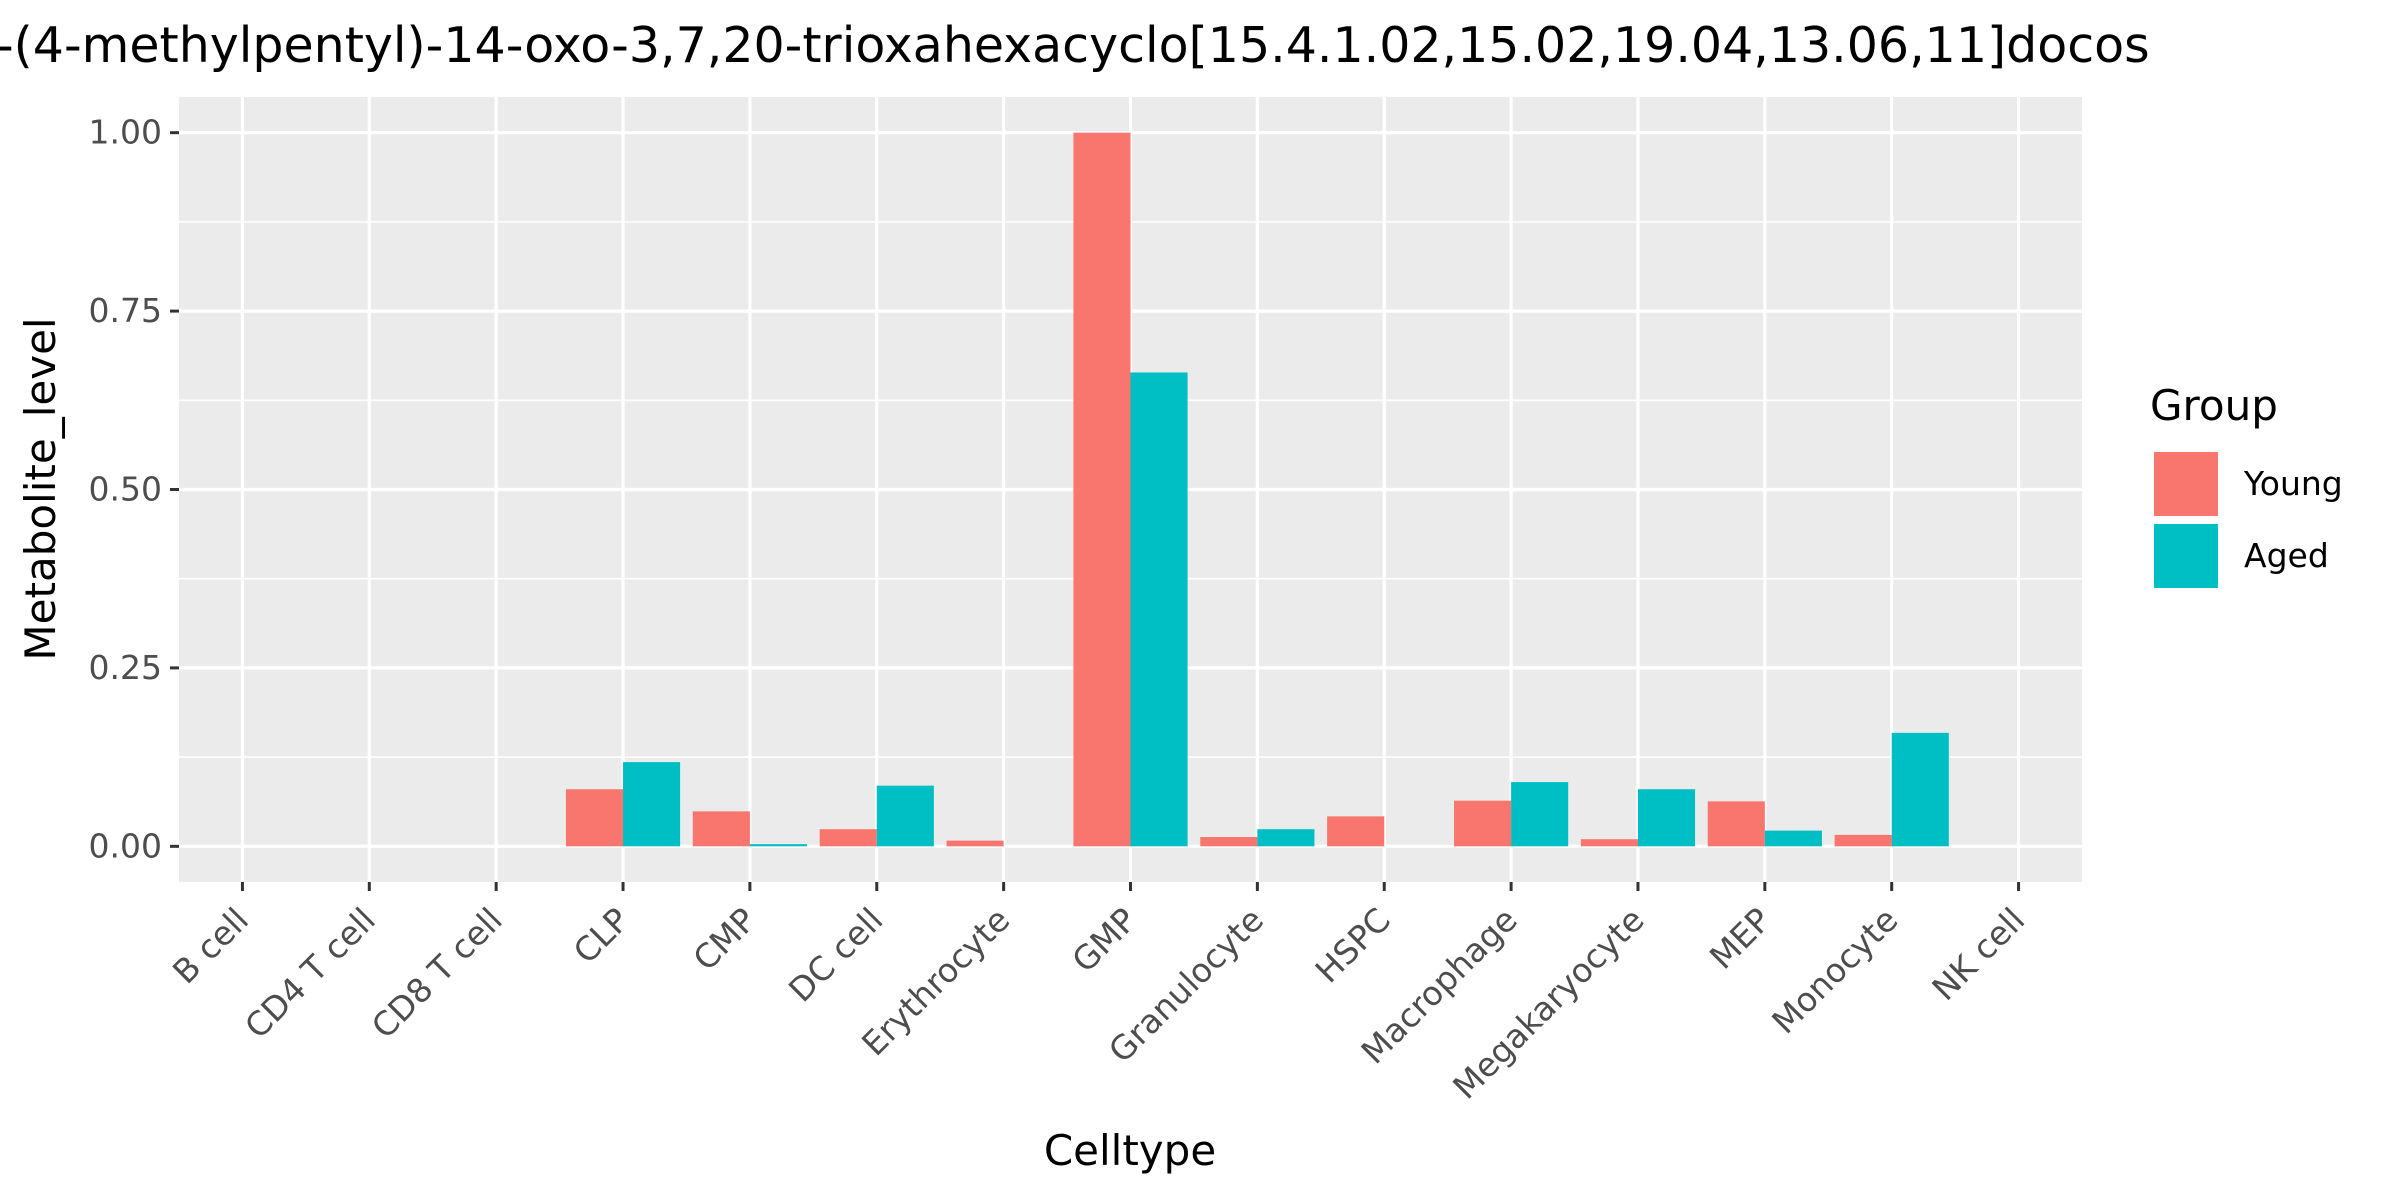  I want to click on x-axis-title: Celltype, so click(1130, 1150).